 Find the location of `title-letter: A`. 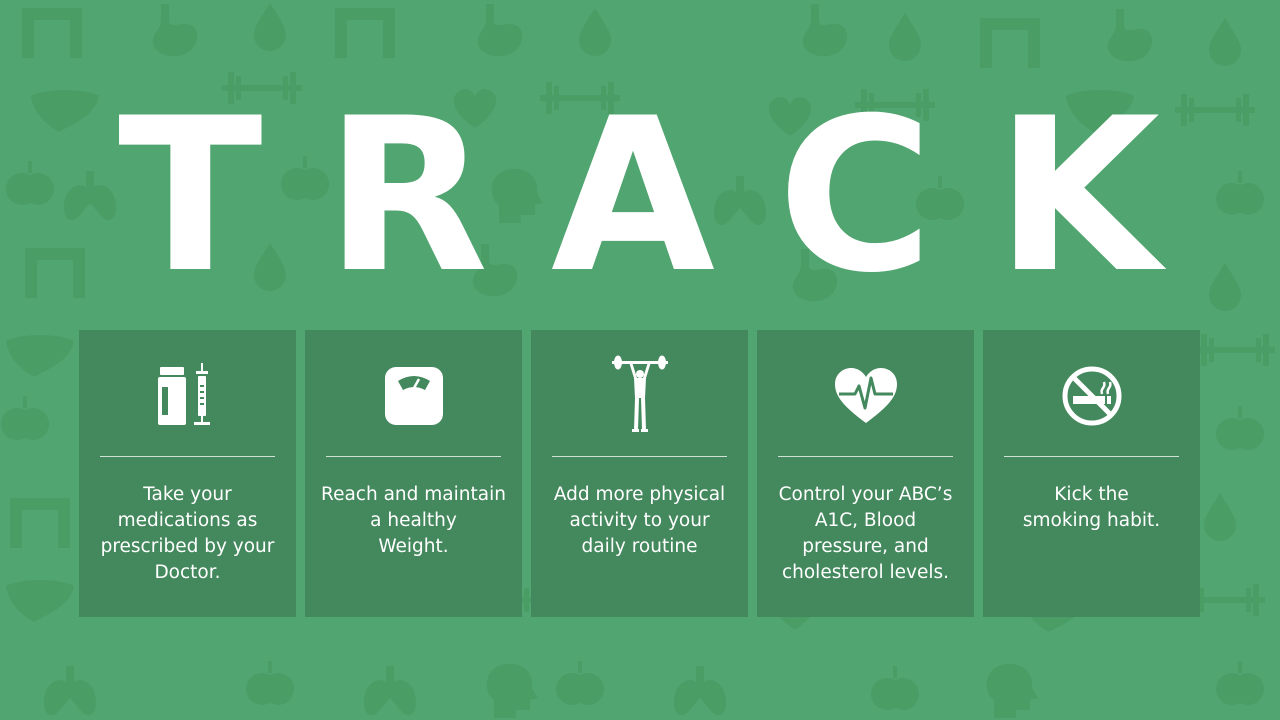

title-letter: A is located at coordinates (633, 195).